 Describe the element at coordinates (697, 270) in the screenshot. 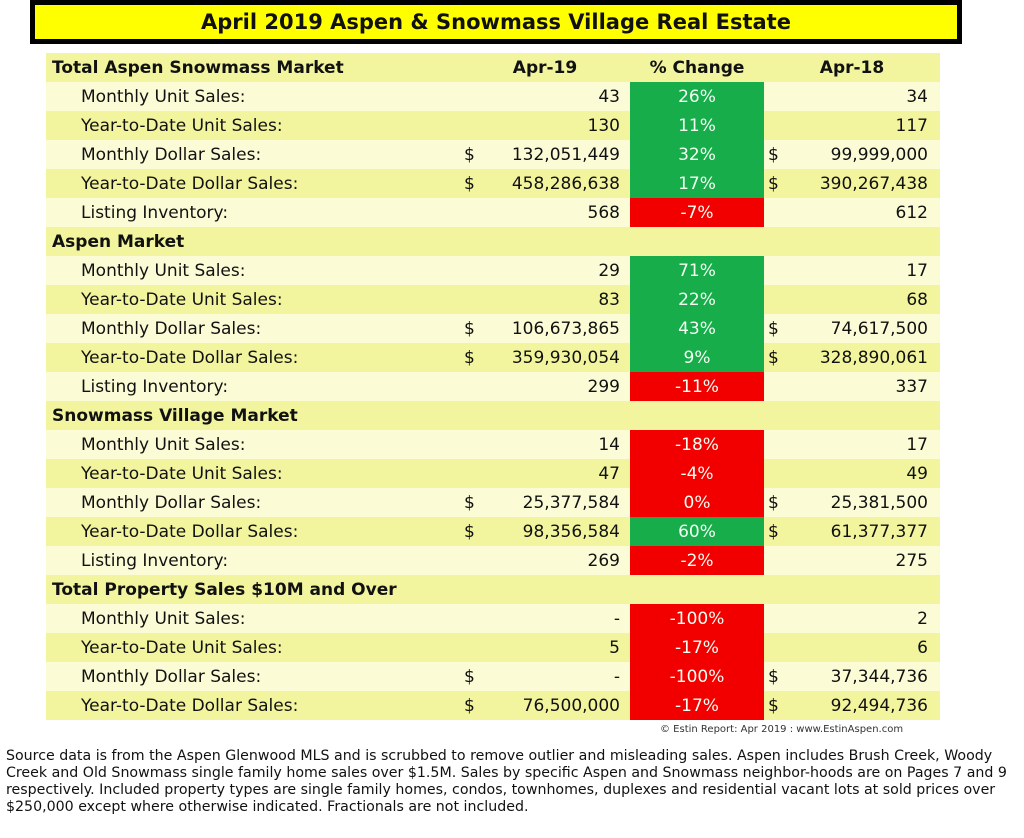

I see `percent-change: 71%` at that location.